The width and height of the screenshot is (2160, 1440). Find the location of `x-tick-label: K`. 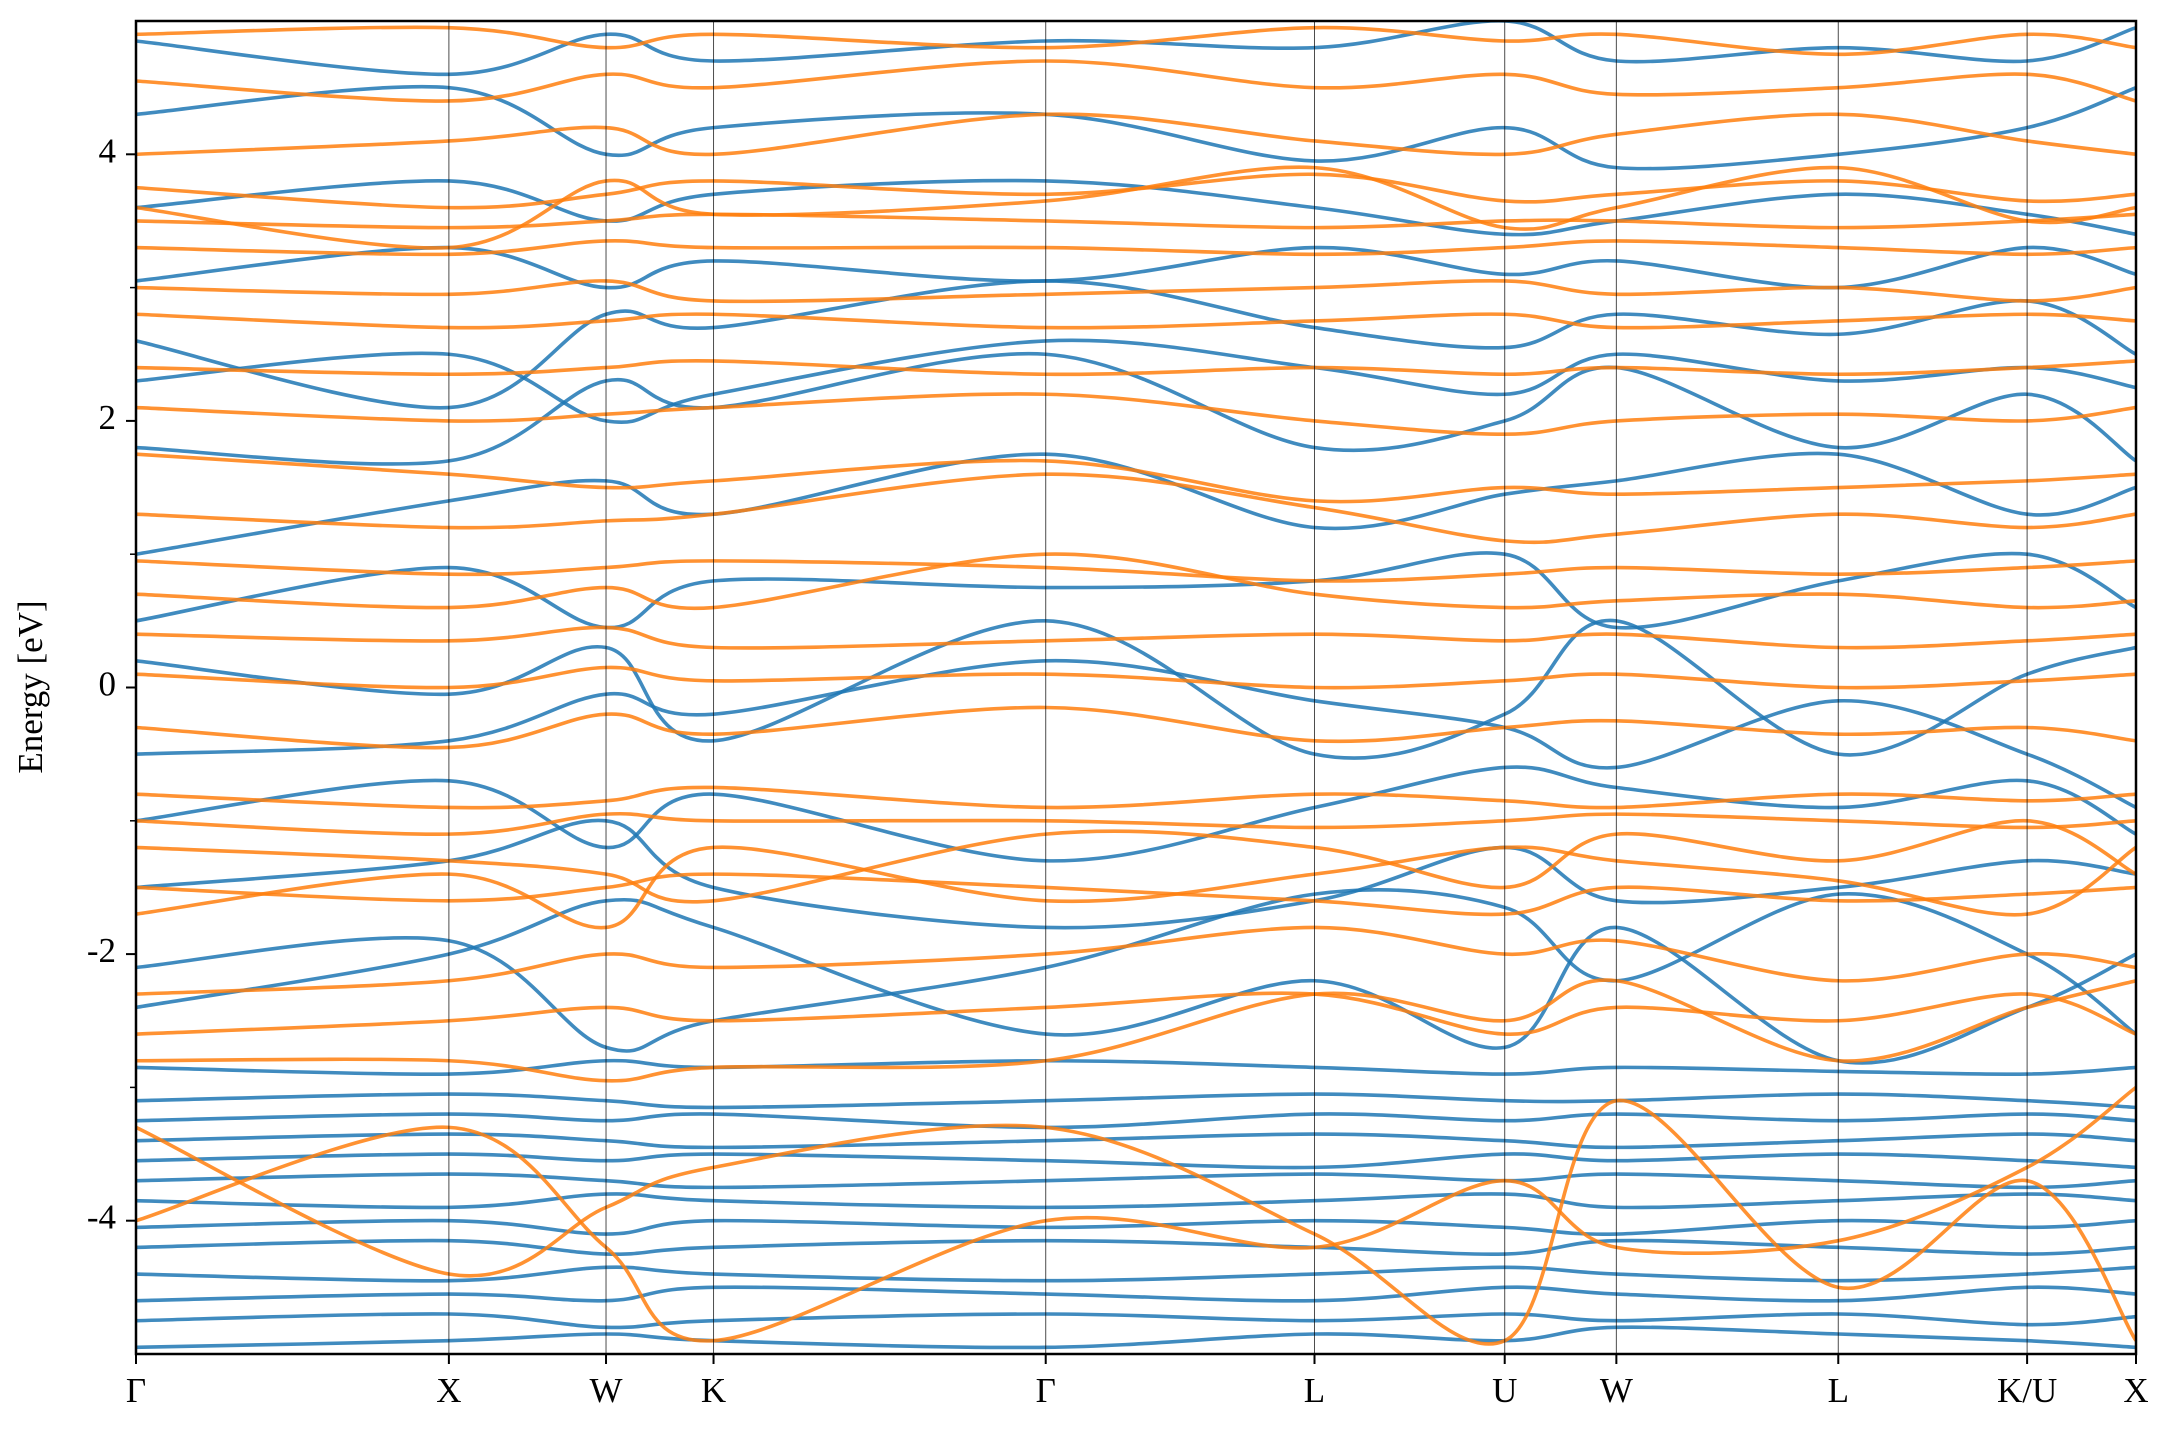

x-tick-label: K is located at coordinates (713, 1390).